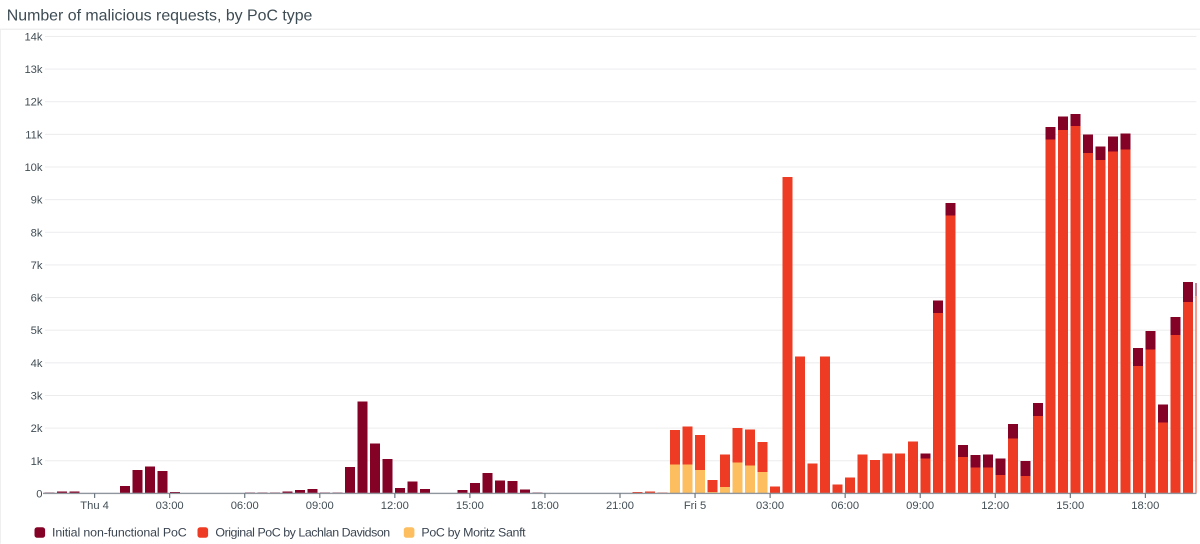  Describe the element at coordinates (37, 331) in the screenshot. I see `svg-text: 5k` at that location.